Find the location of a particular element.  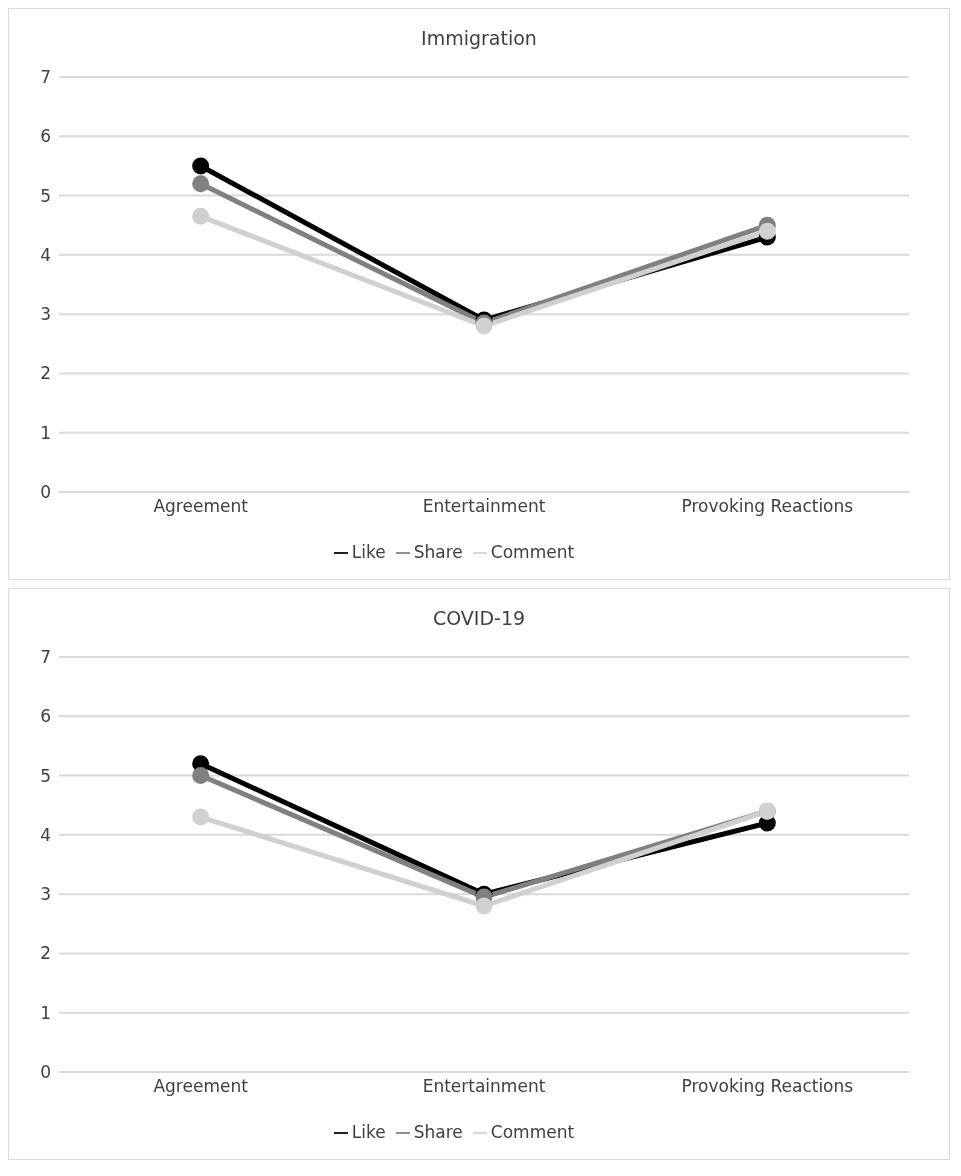

chart-title: Immigration is located at coordinates (479, 38).